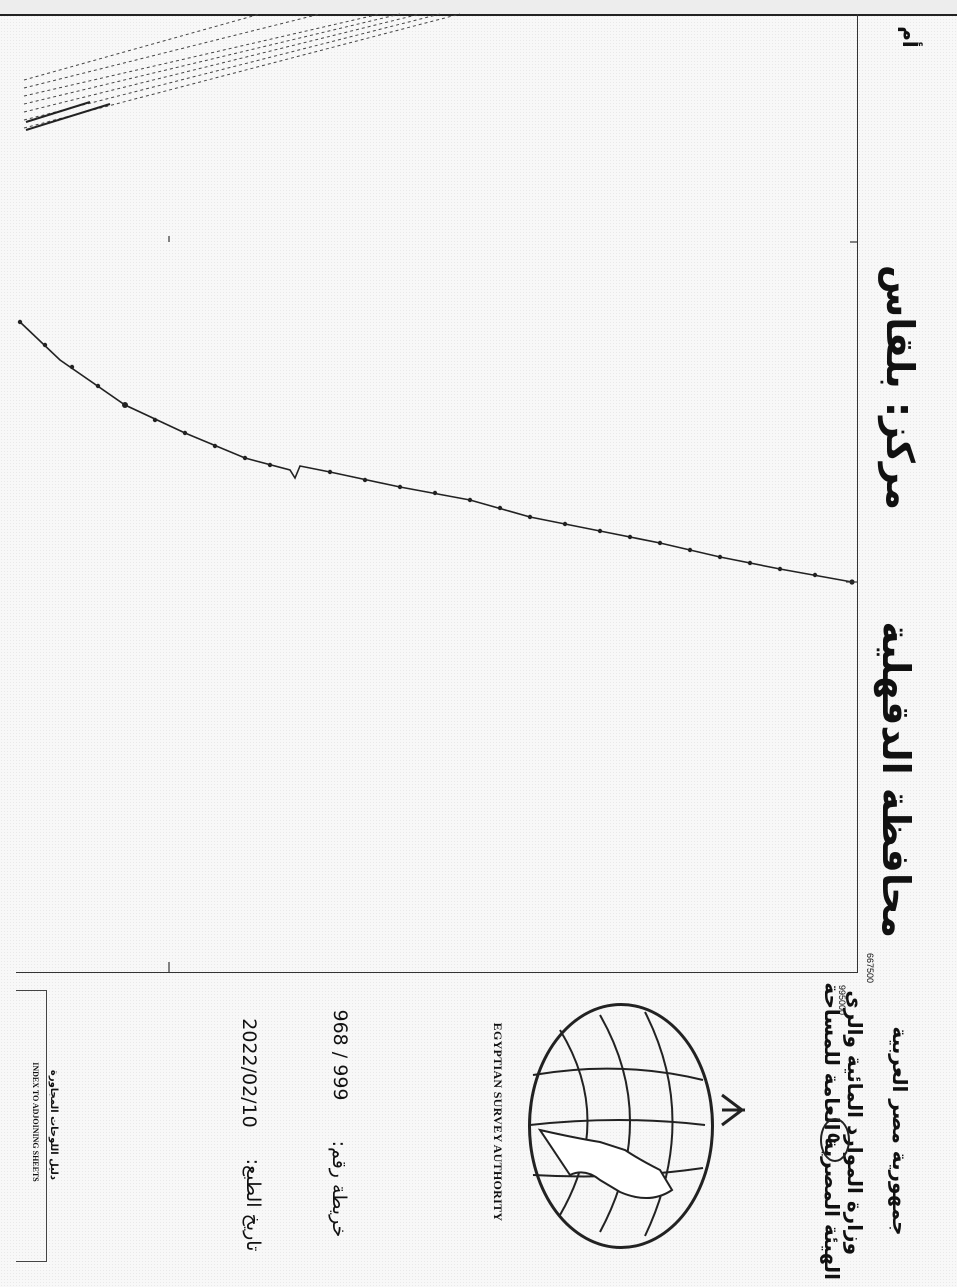 The width and height of the screenshot is (957, 1287). What do you see at coordinates (900, 1131) in the screenshot?
I see `republic-title: جمهورية مصر العربية` at bounding box center [900, 1131].